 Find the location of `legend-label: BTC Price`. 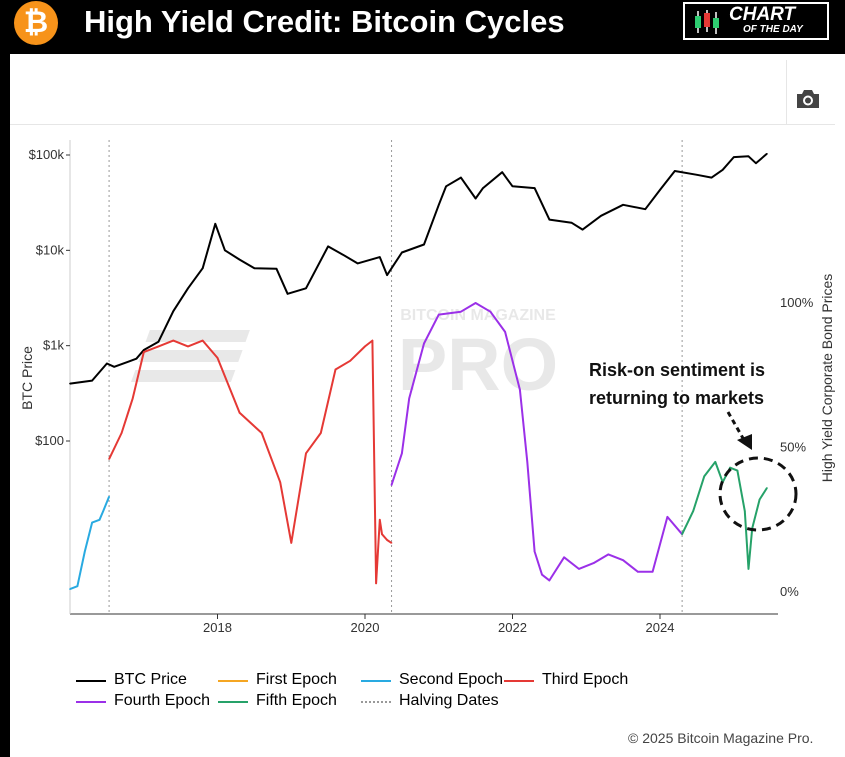

legend-label: BTC Price is located at coordinates (150, 679).